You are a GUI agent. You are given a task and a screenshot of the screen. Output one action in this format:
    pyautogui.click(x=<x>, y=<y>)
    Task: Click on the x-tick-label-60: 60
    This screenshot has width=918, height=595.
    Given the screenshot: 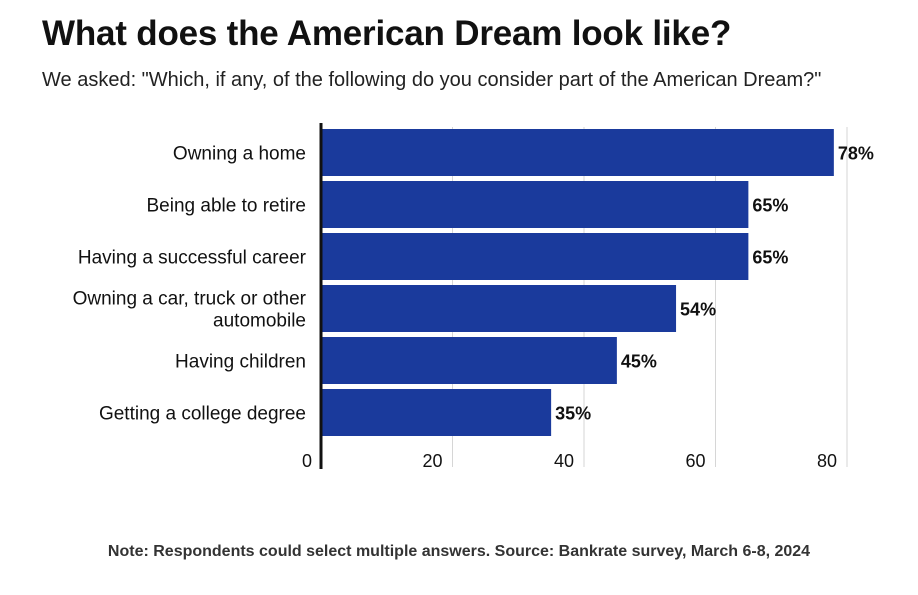 What is the action you would take?
    pyautogui.click(x=695, y=461)
    